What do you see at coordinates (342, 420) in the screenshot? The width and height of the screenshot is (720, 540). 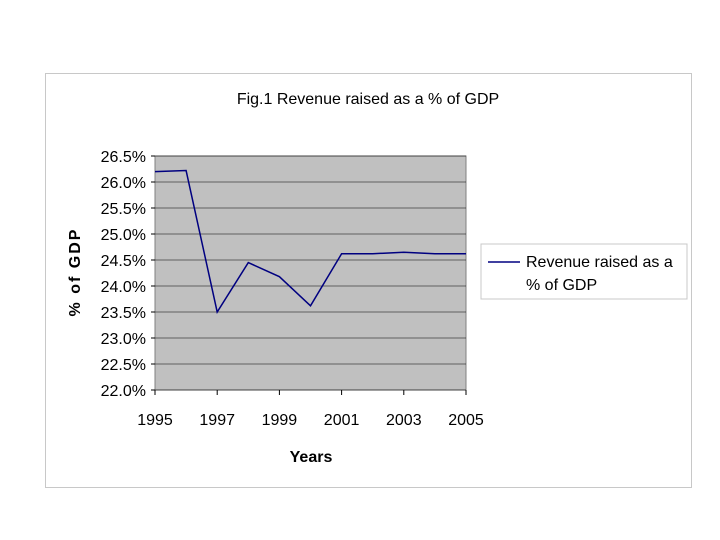 I see `x-tick-label: 2001` at bounding box center [342, 420].